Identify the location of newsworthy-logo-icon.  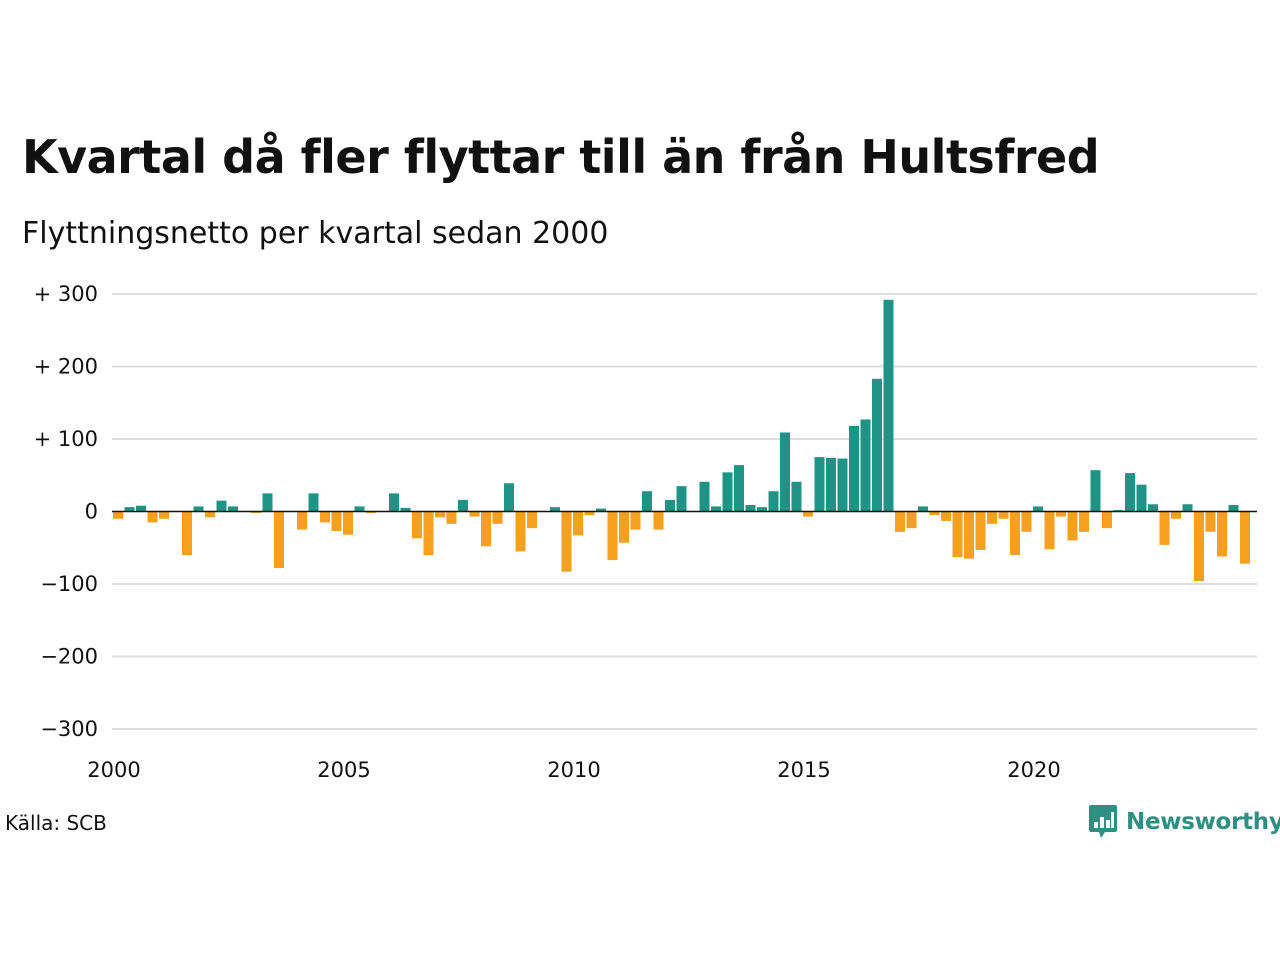
(1103, 821).